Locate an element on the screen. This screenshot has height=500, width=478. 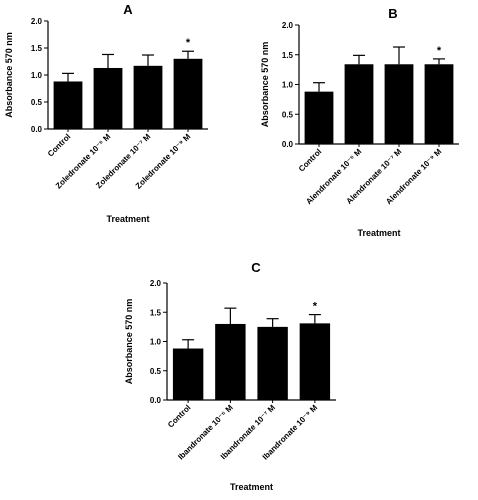
panel-label: B is located at coordinates (392, 13).